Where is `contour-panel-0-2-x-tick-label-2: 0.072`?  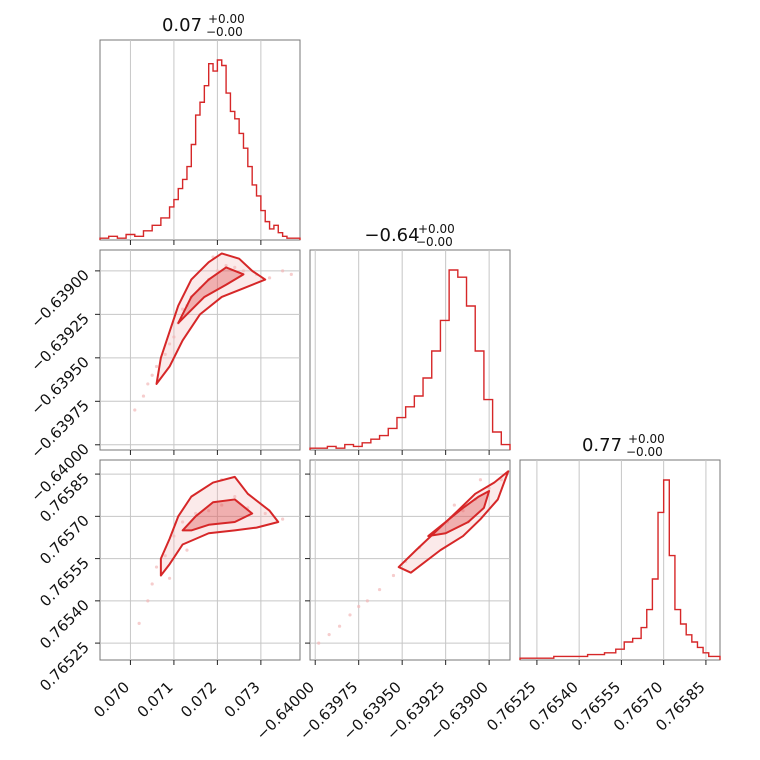
contour-panel-0-2-x-tick-label-2: 0.072 is located at coordinates (198, 699).